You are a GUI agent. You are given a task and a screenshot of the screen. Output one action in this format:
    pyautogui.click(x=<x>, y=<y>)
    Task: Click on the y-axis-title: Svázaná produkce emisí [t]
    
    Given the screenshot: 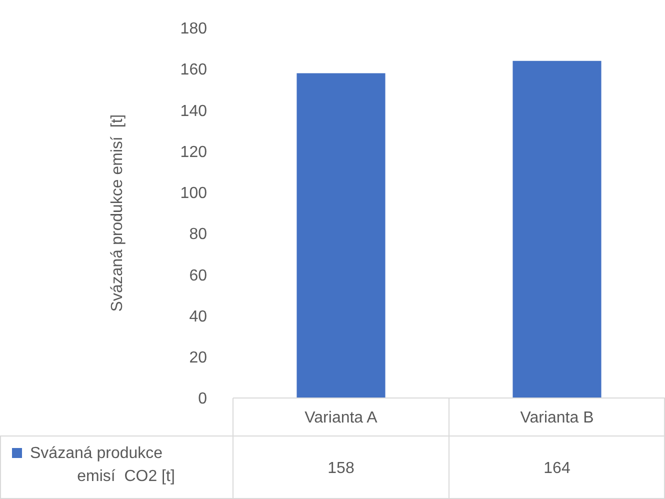 What is the action you would take?
    pyautogui.click(x=117, y=213)
    